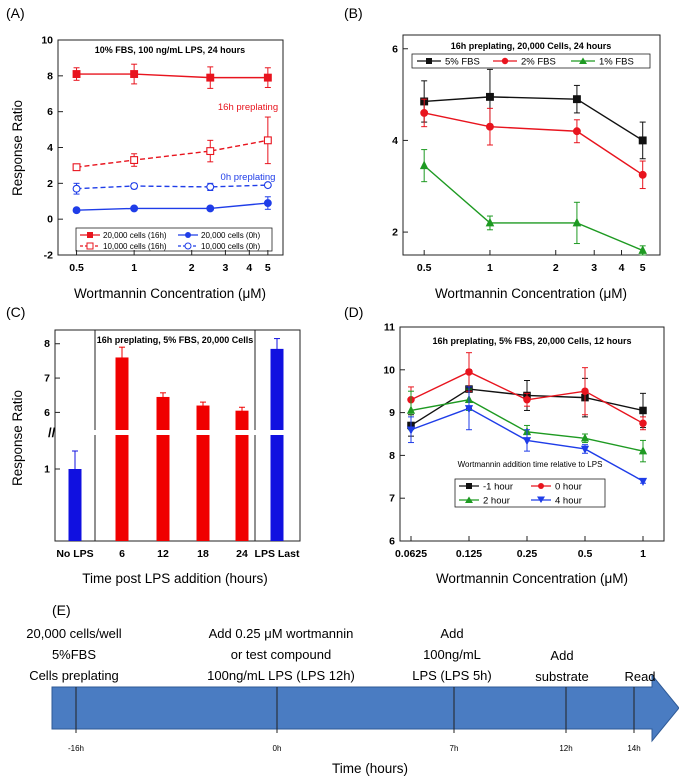 The width and height of the screenshot is (679, 783). I want to click on panel-d-axes: 0.0625 0.125 0.25 0.5 1 6 7 8 9 10 11, so click(514, 441).